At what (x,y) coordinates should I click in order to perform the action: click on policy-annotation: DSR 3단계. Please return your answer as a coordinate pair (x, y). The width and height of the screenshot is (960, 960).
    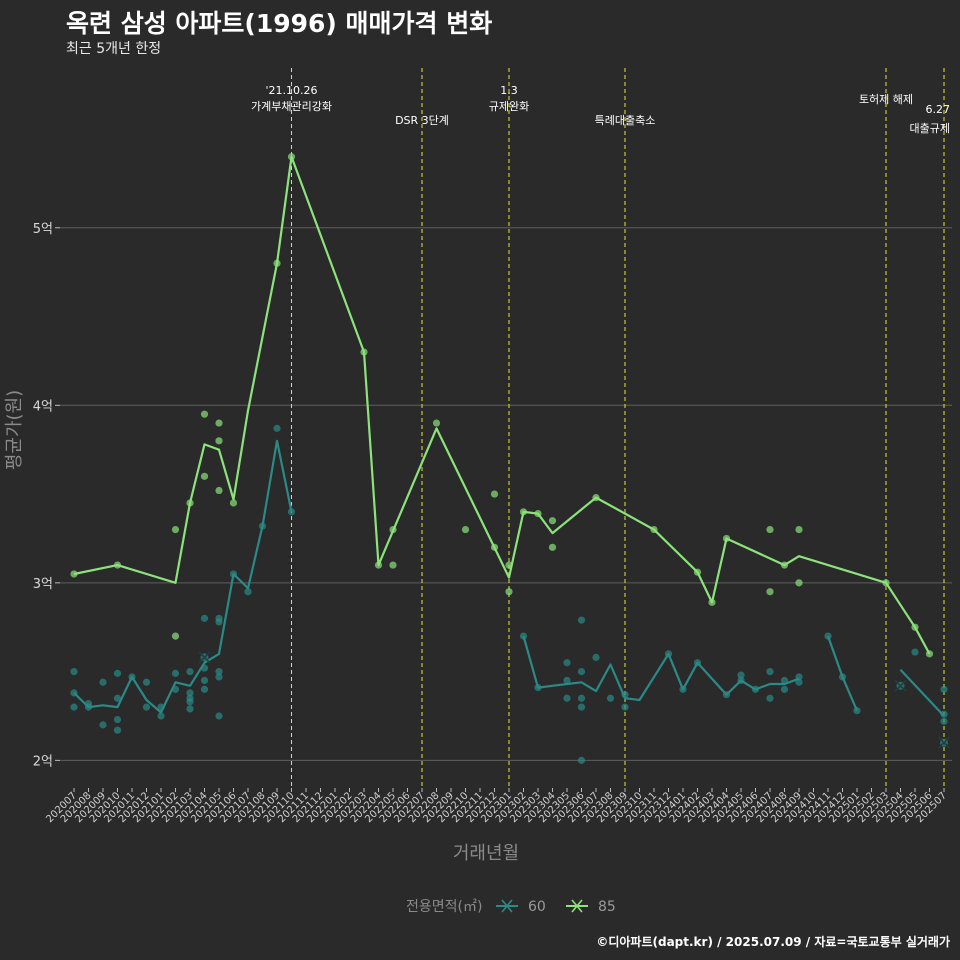
    Looking at the image, I should click on (422, 120).